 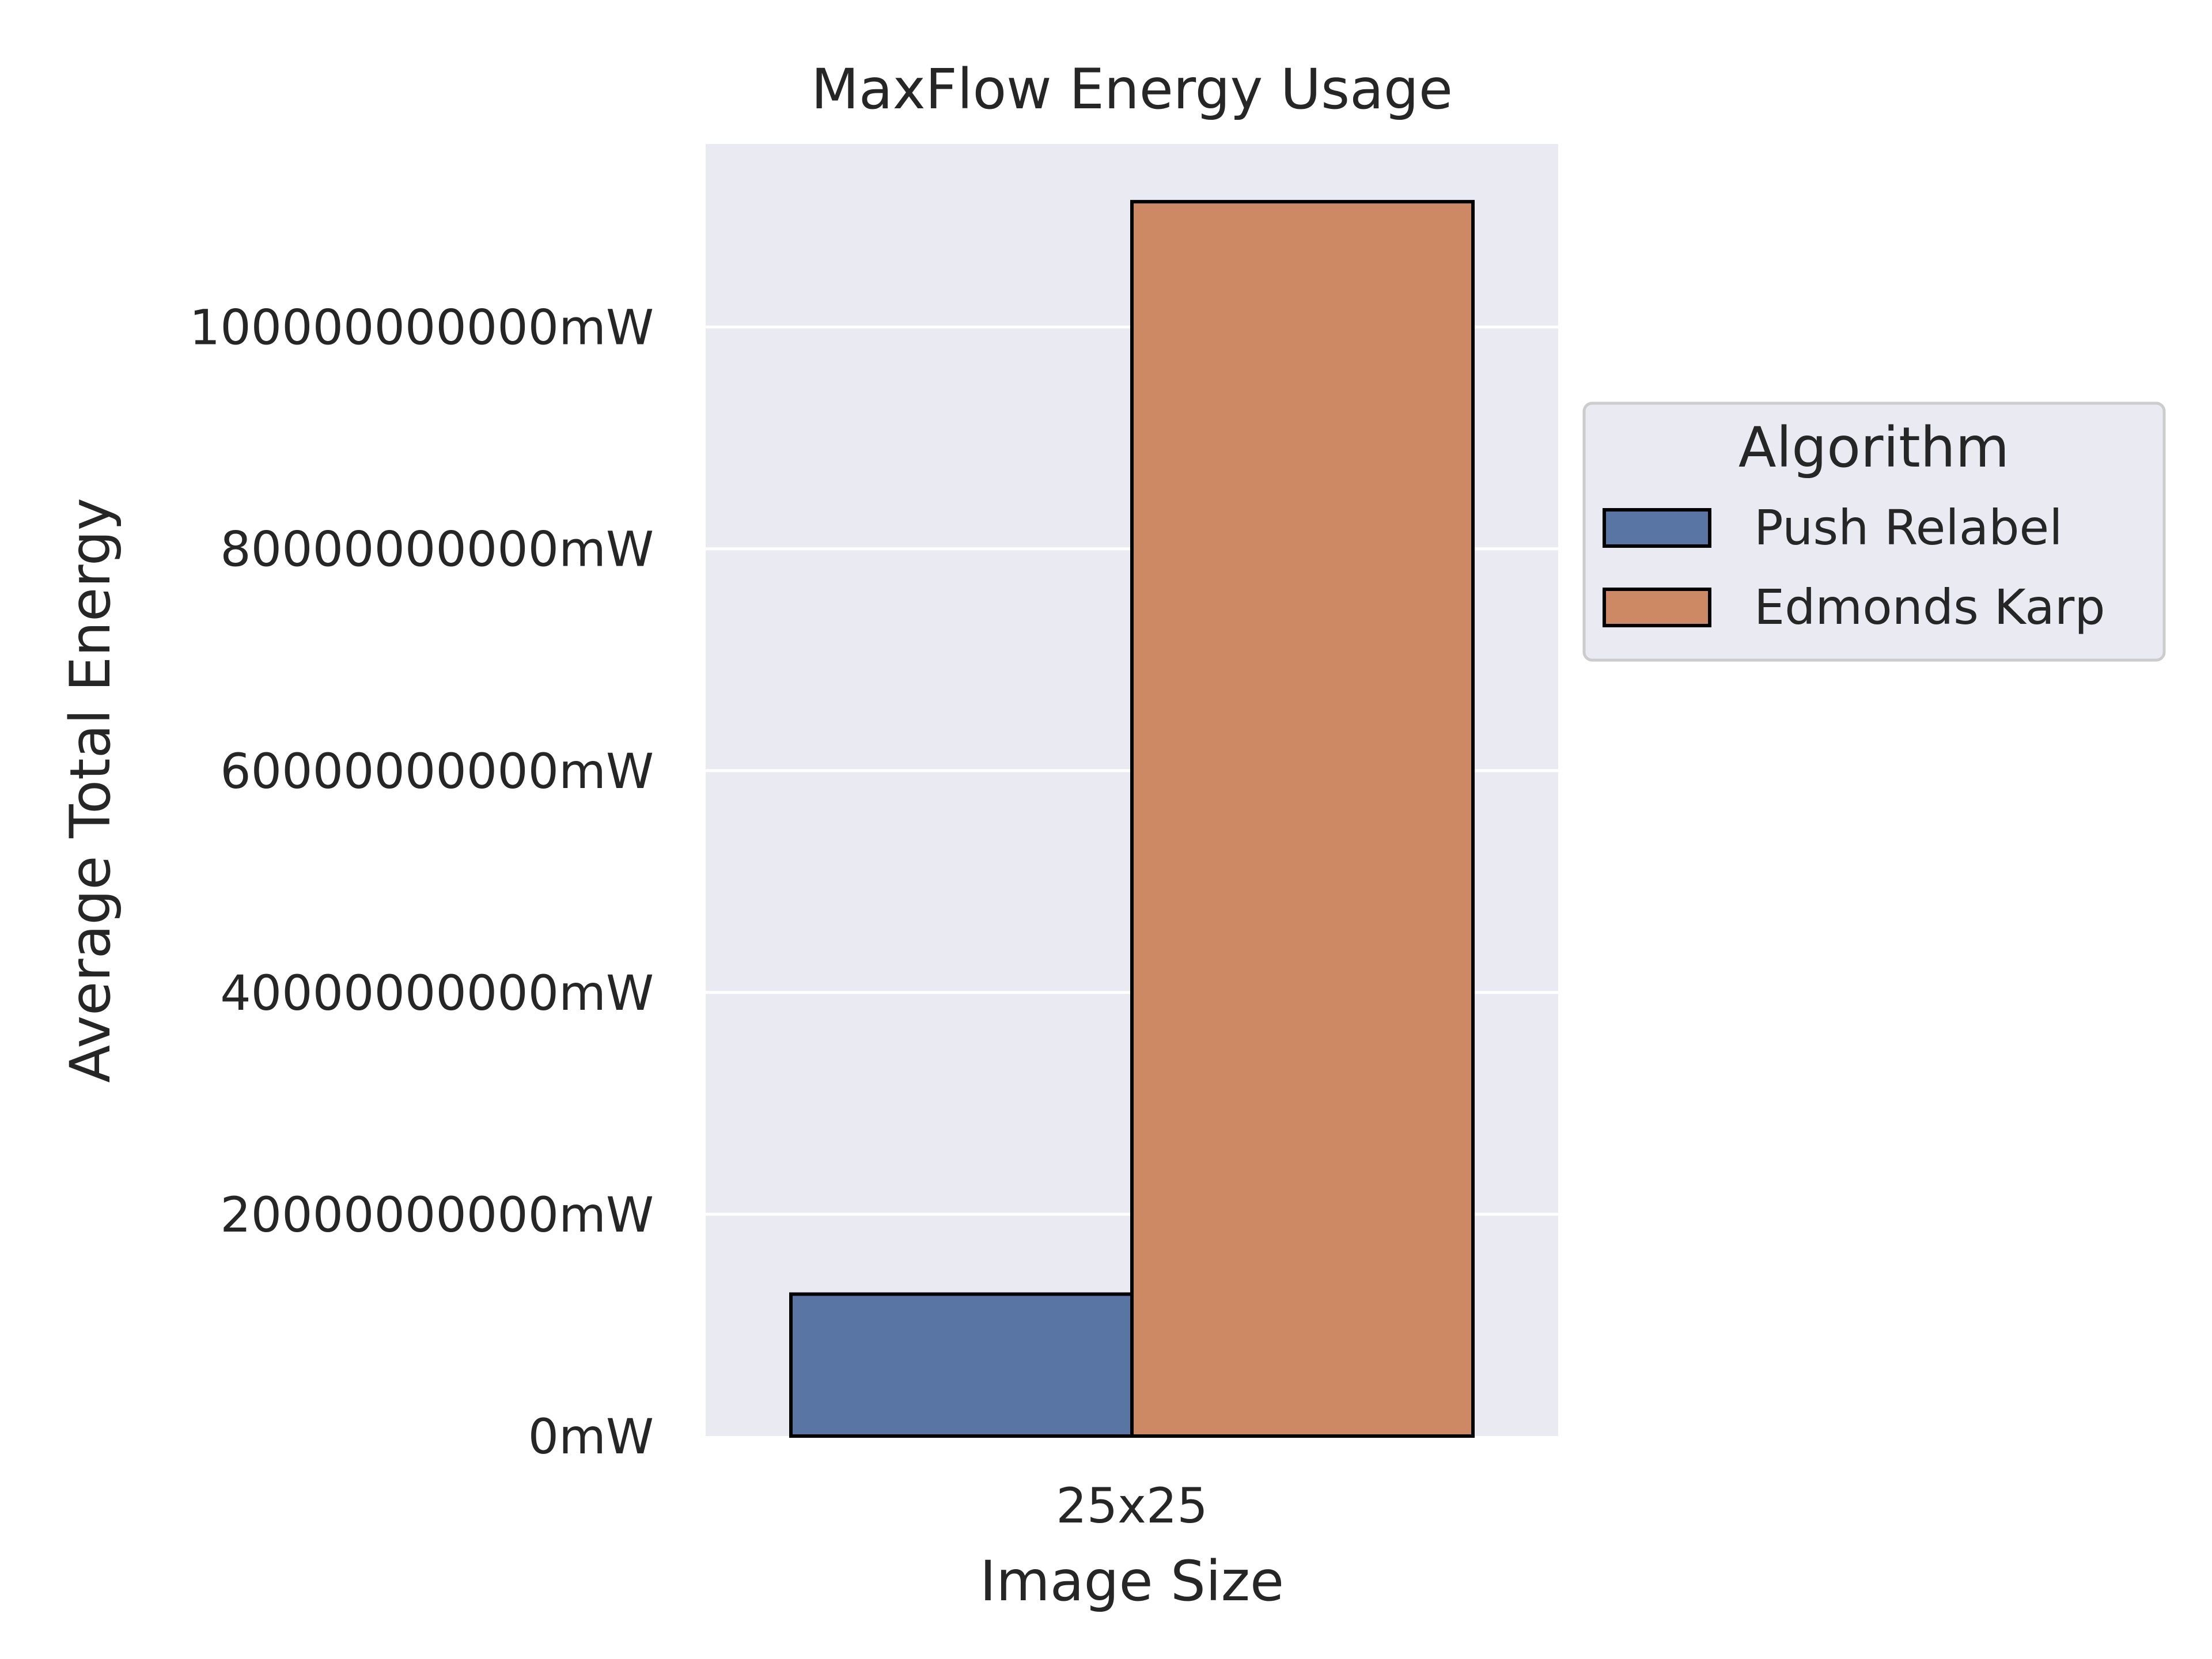 I want to click on y-tick-label: 40000000000mW, so click(x=437, y=993).